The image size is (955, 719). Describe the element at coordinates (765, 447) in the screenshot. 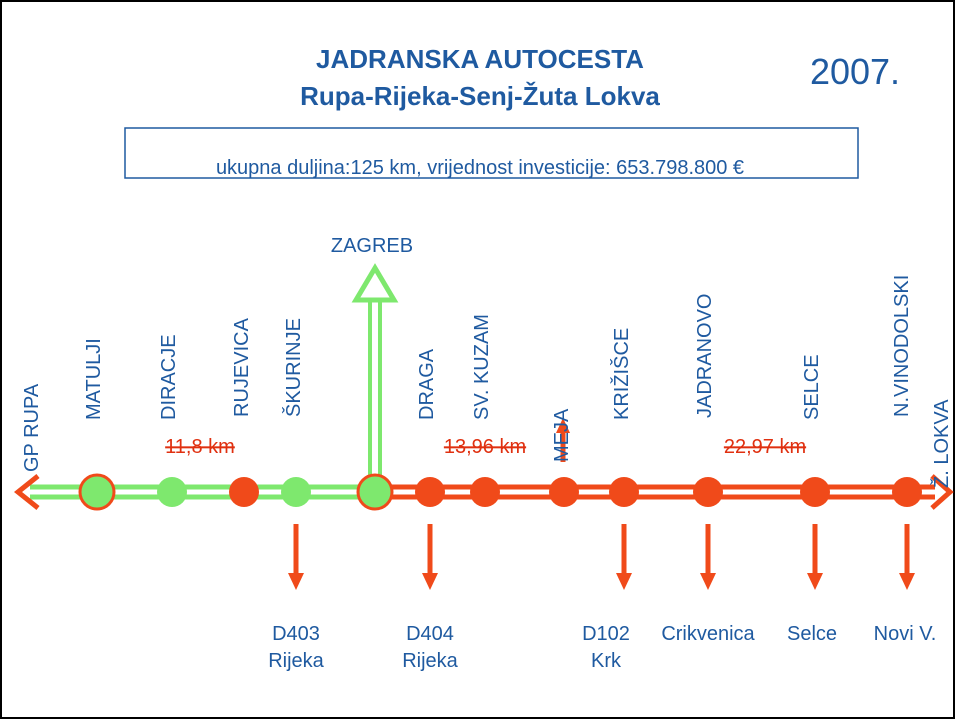

I see `distance: 22,97 km` at that location.